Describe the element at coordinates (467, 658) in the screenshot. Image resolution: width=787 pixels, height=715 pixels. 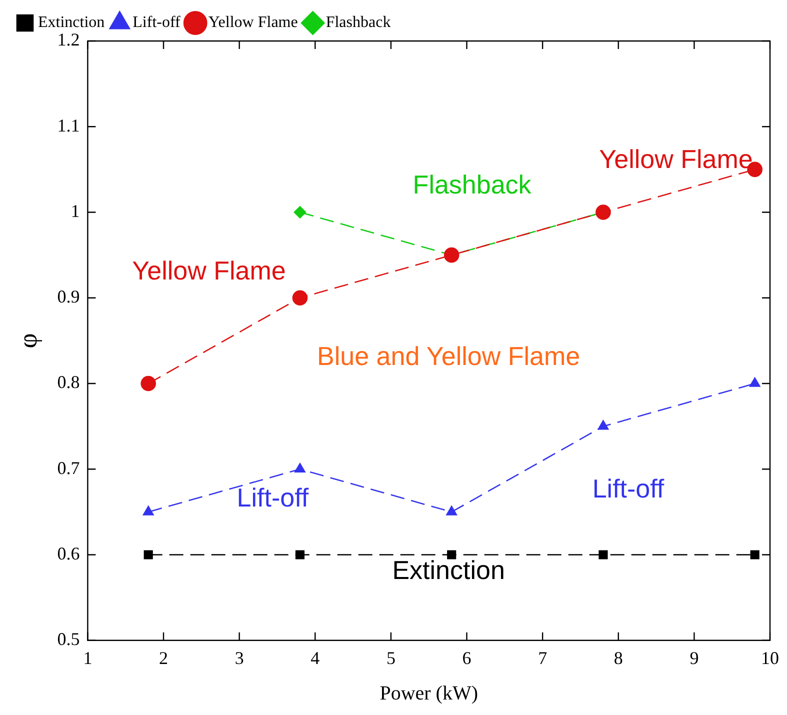
I see `x-tick-label: 6` at that location.